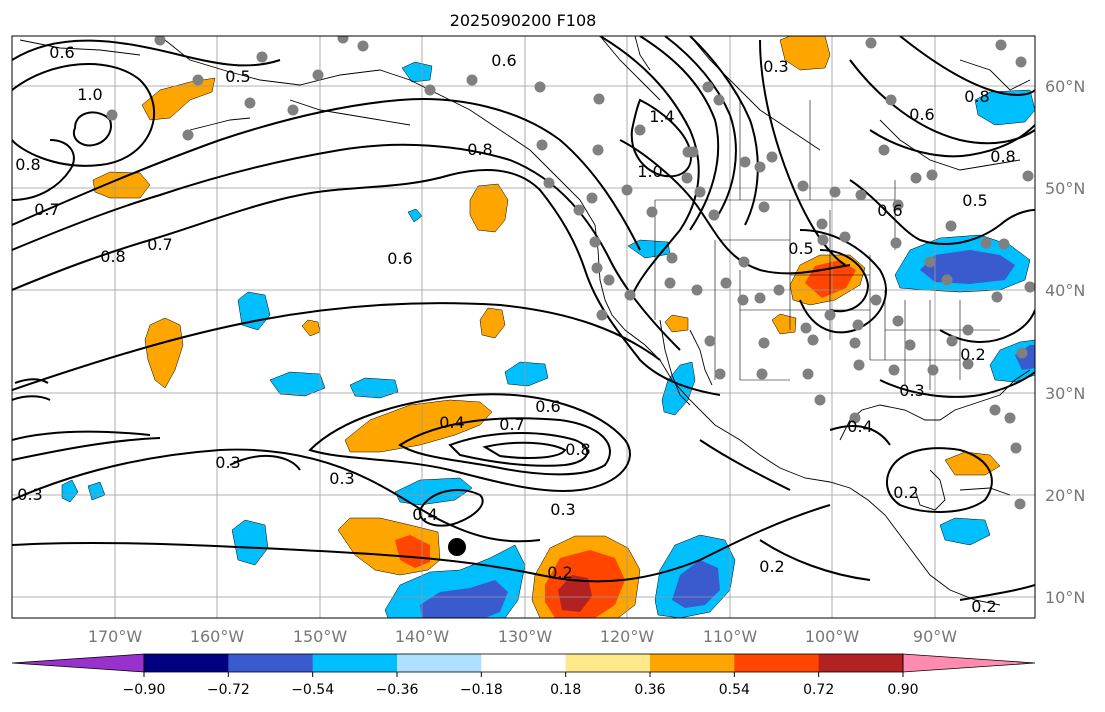 The image size is (1105, 712). Describe the element at coordinates (805, 53) in the screenshot. I see `orange-area-canada` at that location.